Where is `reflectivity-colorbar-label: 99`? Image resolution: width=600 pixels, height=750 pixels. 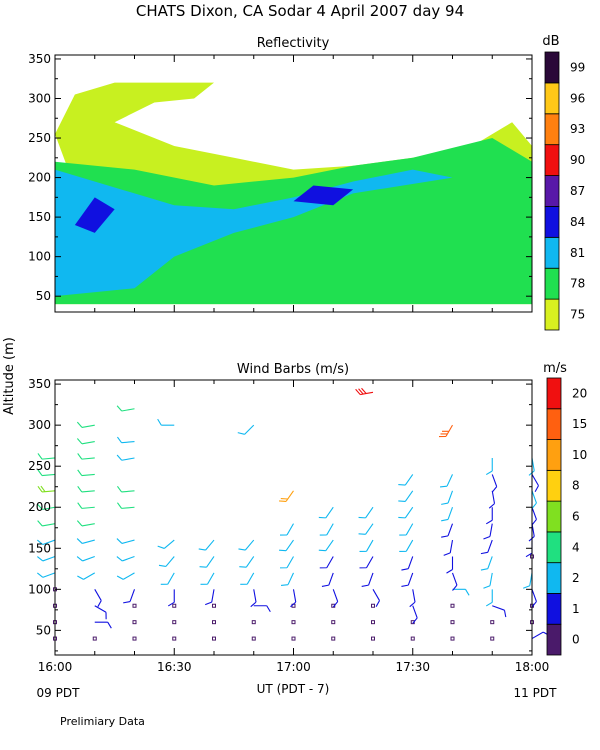 reflectivity-colorbar-label: 99 is located at coordinates (577, 67).